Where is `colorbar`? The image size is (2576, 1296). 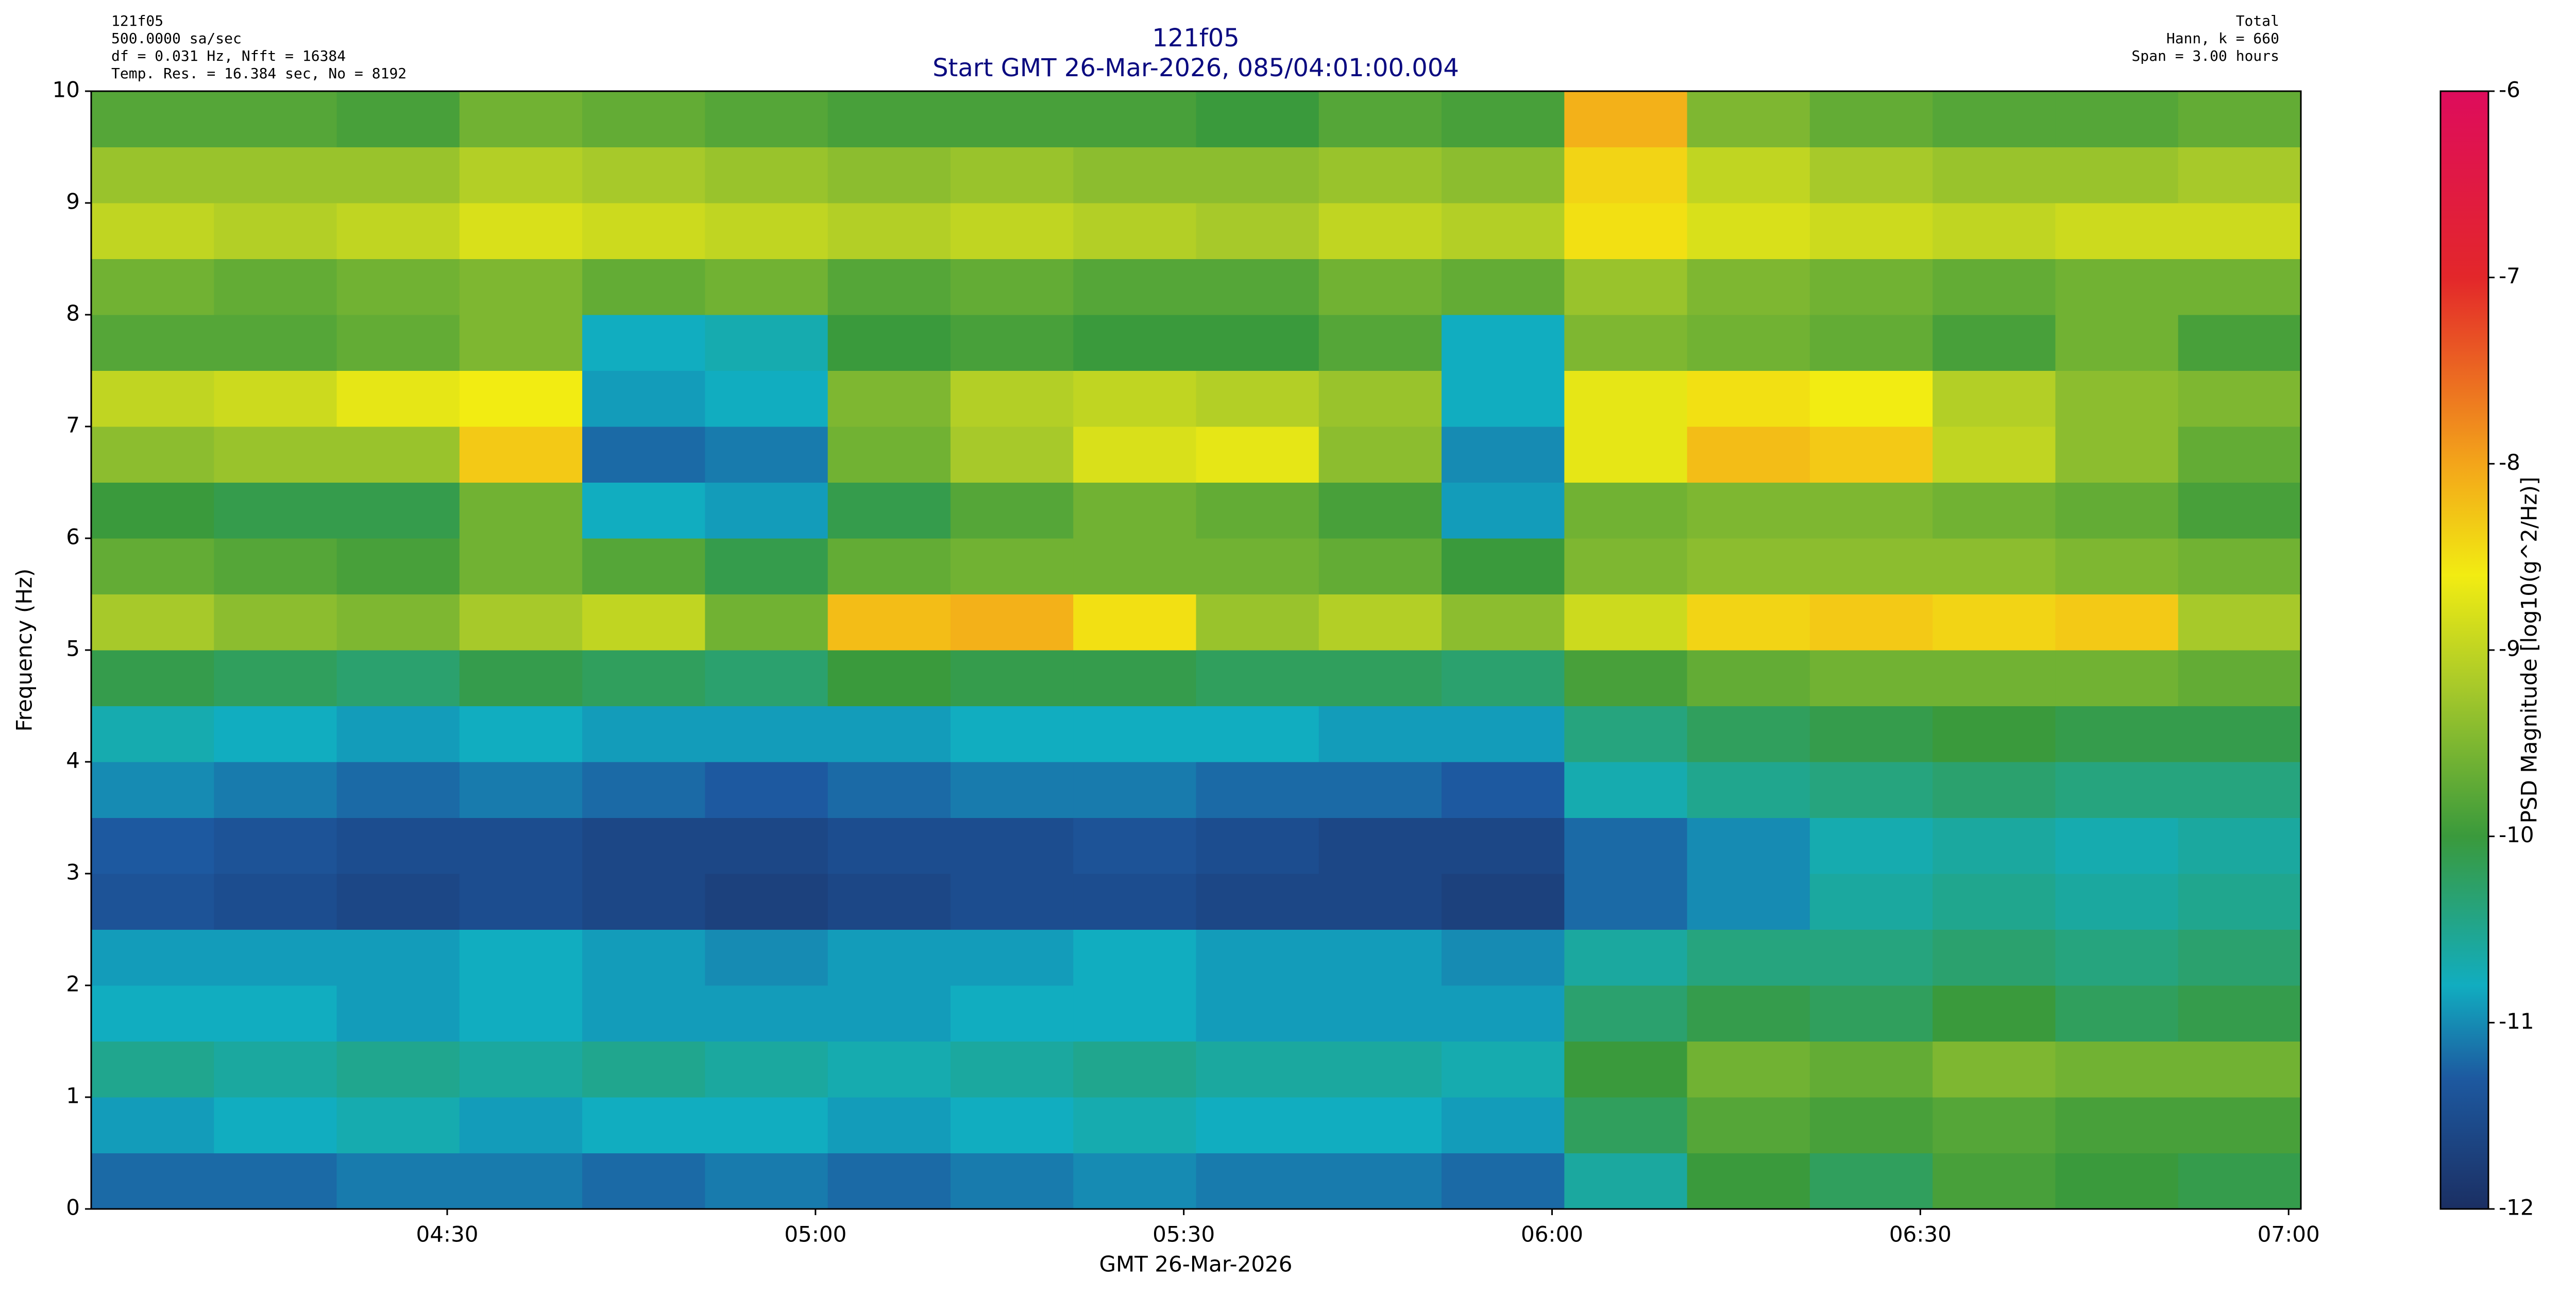 colorbar is located at coordinates (2464, 650).